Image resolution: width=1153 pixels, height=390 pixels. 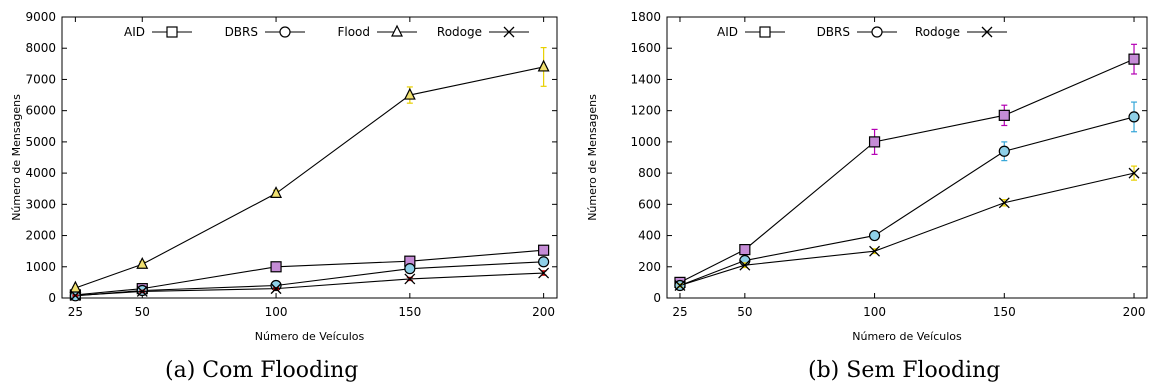 I want to click on a-ytick-label: 9000, so click(x=40, y=17).